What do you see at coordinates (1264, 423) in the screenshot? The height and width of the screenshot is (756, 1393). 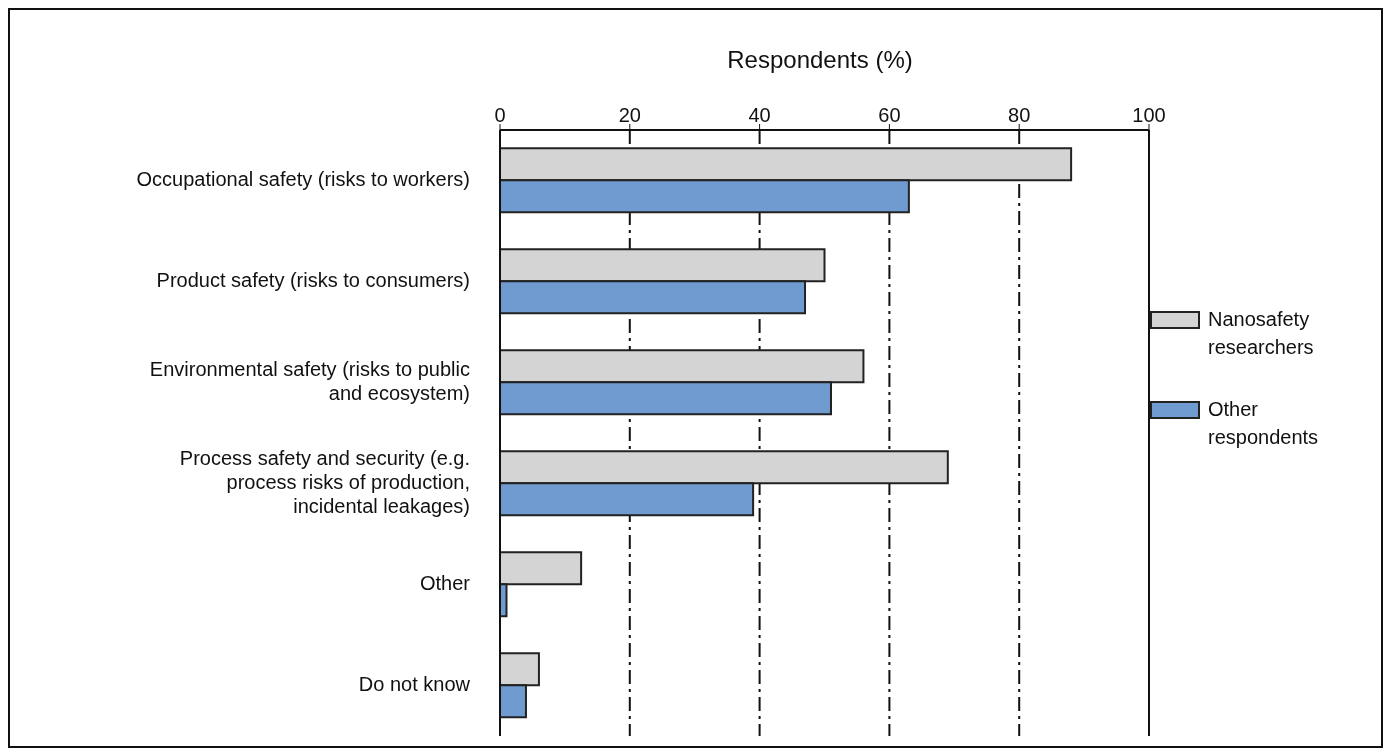 I see `legend-label: Other respondents` at bounding box center [1264, 423].